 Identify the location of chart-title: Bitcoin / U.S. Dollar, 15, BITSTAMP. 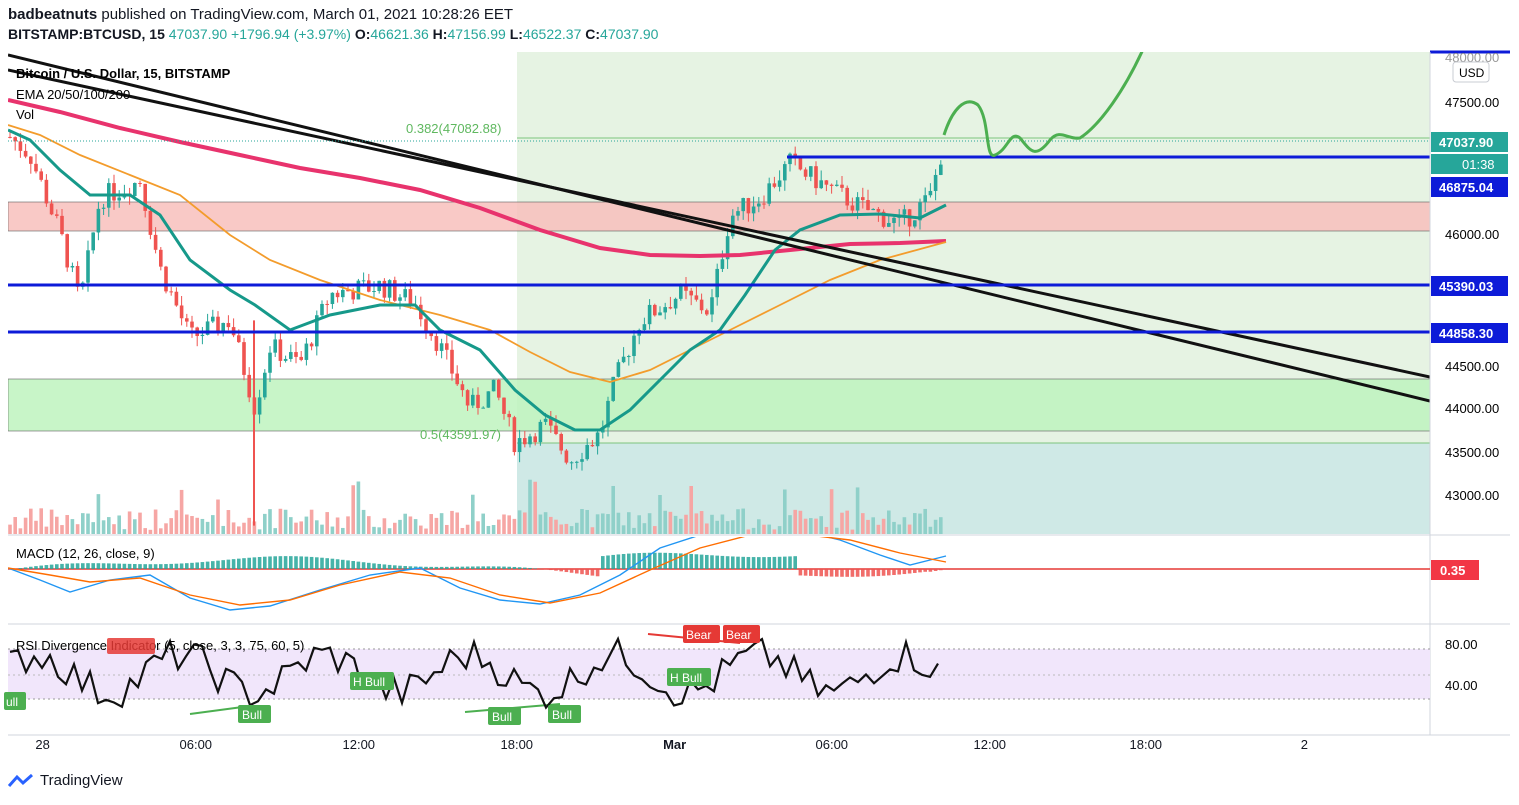
(123, 73).